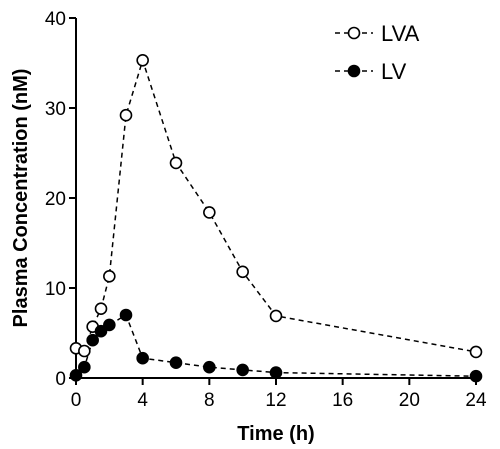 This screenshot has height=449, width=500. Describe the element at coordinates (209, 400) in the screenshot. I see `x-tick-label: 8` at that location.